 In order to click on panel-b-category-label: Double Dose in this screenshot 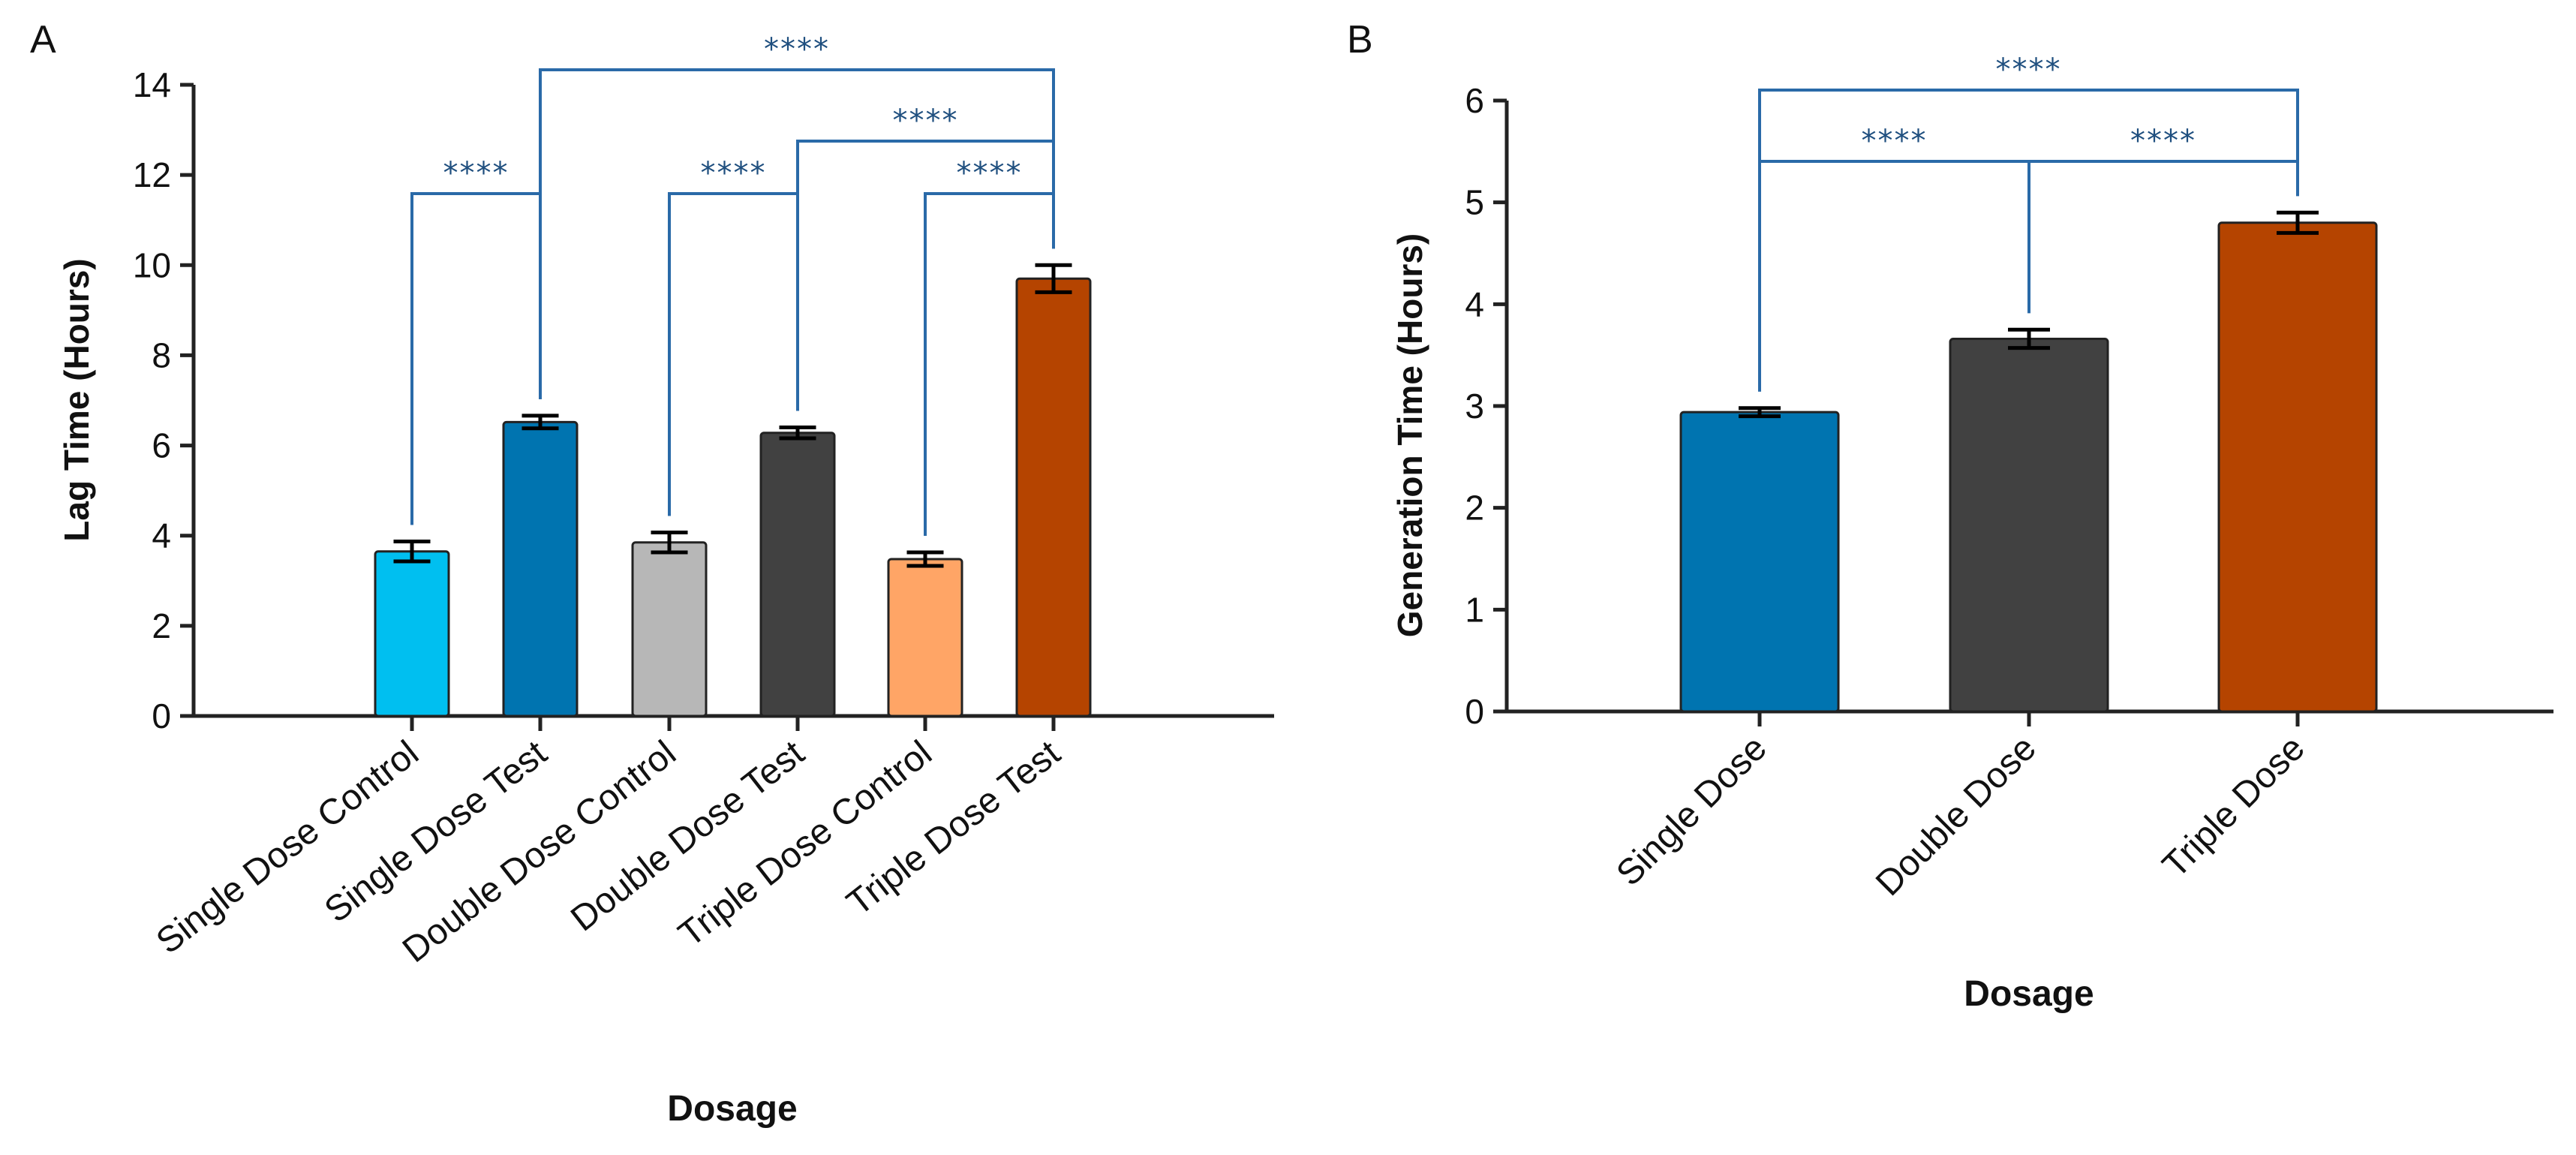, I will do `click(1956, 816)`.